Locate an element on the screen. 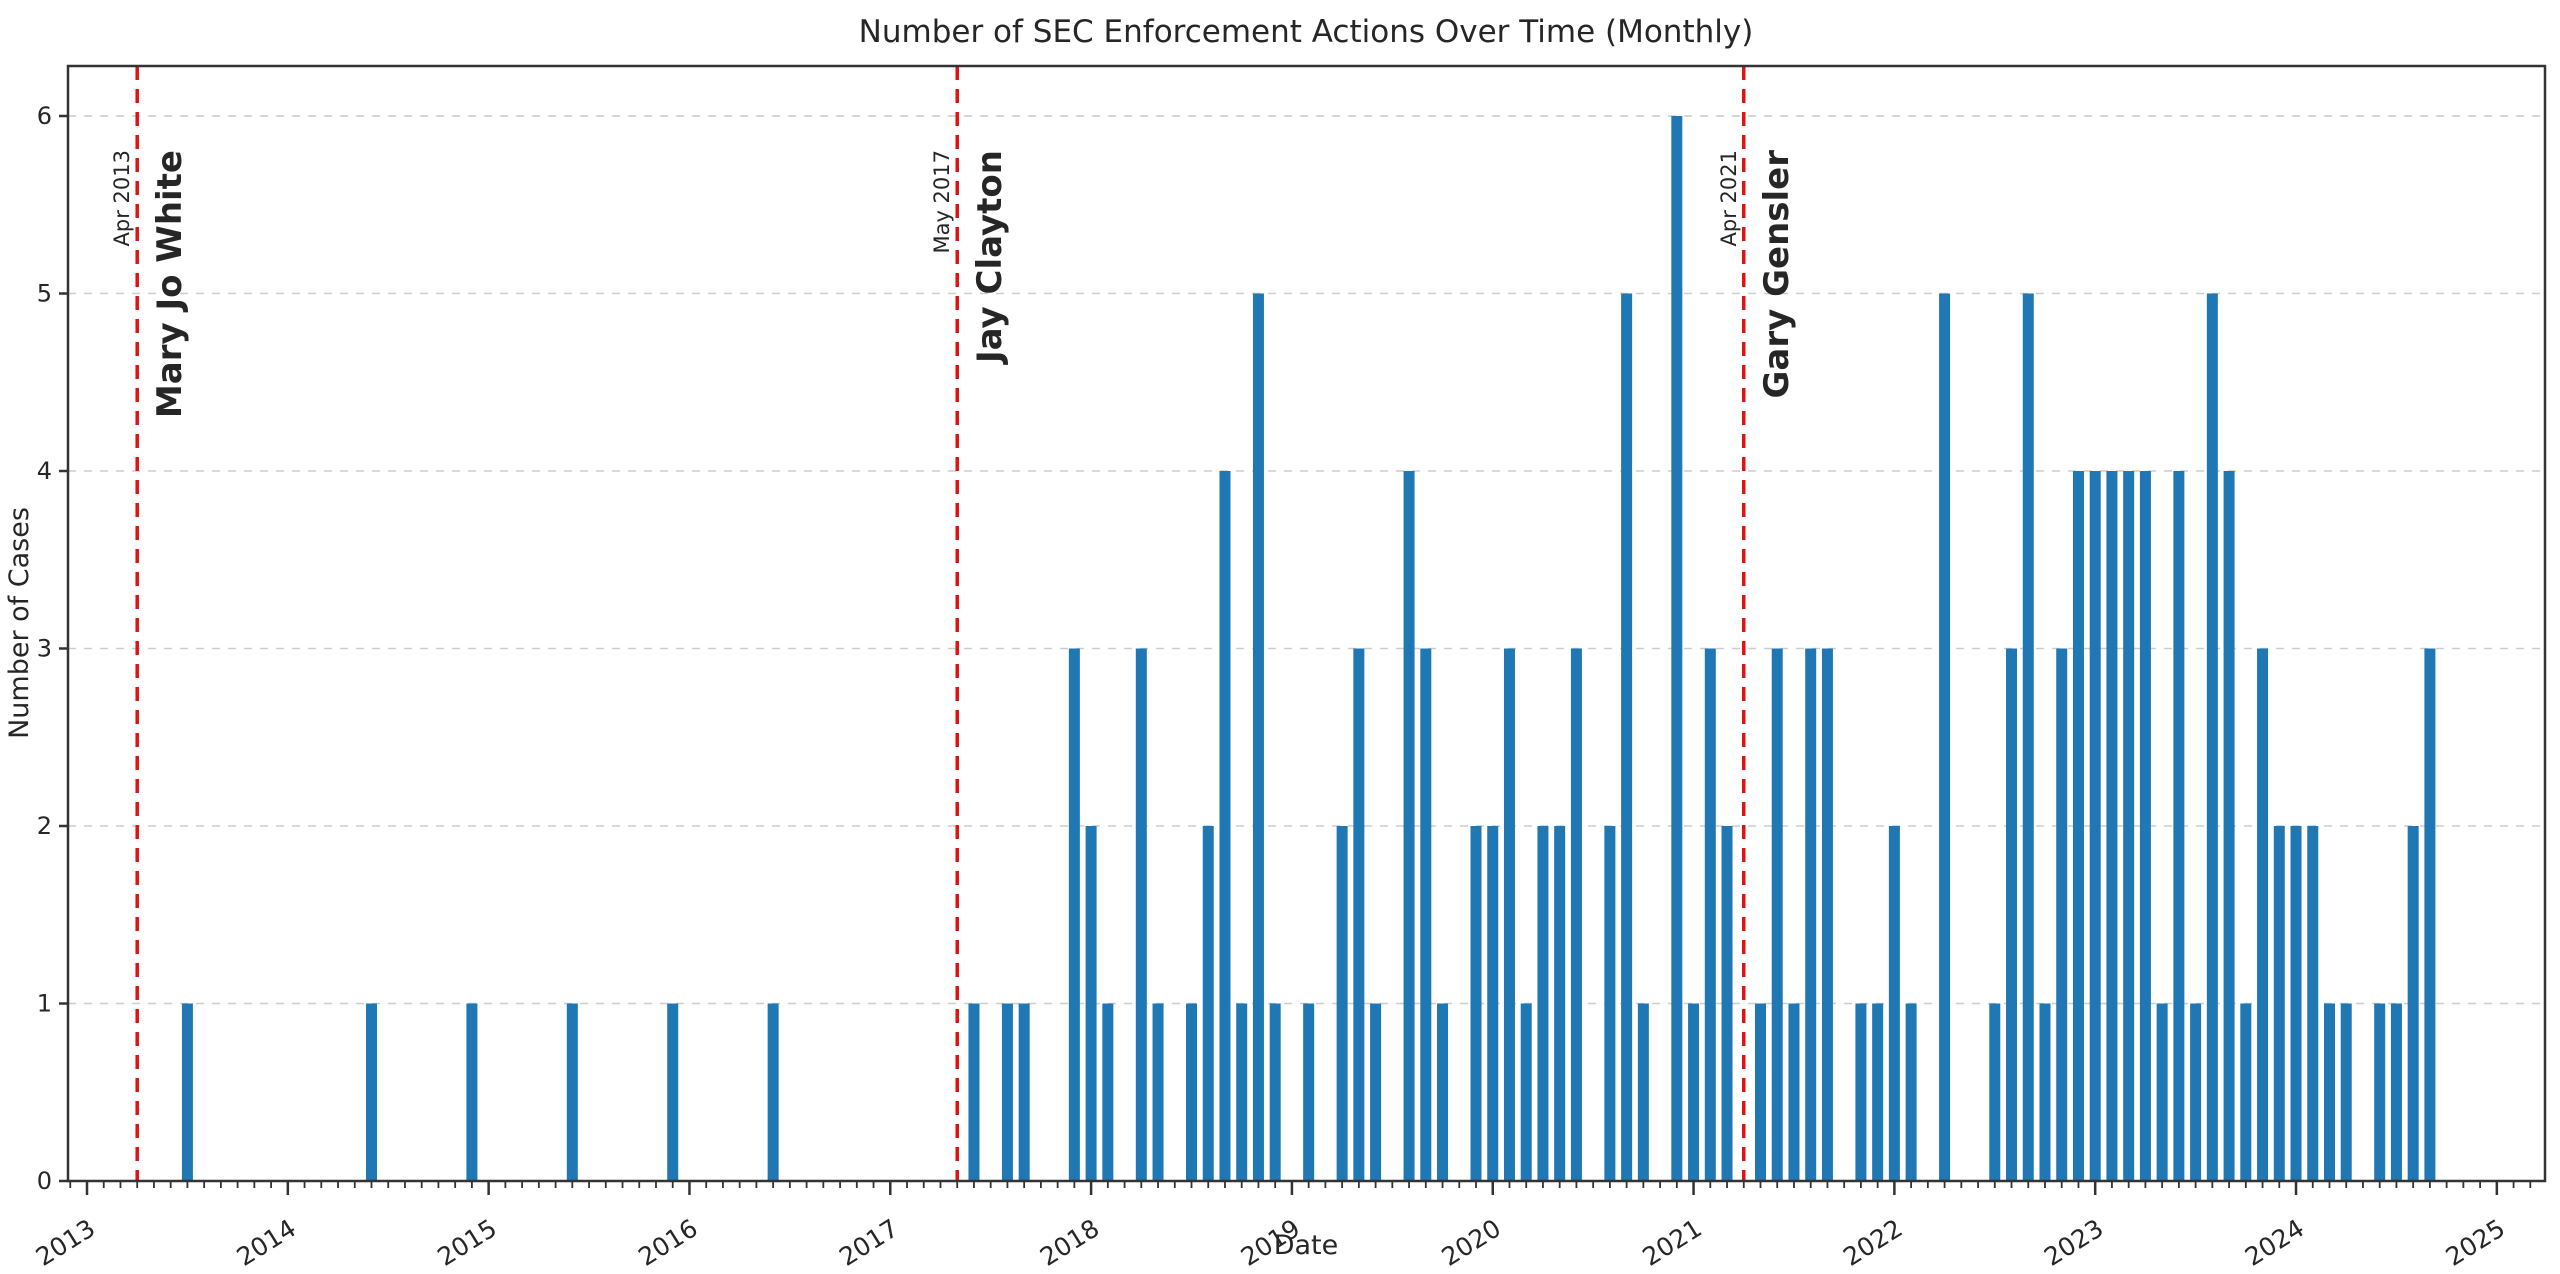  y-tick-label: 0 is located at coordinates (44, 1181).